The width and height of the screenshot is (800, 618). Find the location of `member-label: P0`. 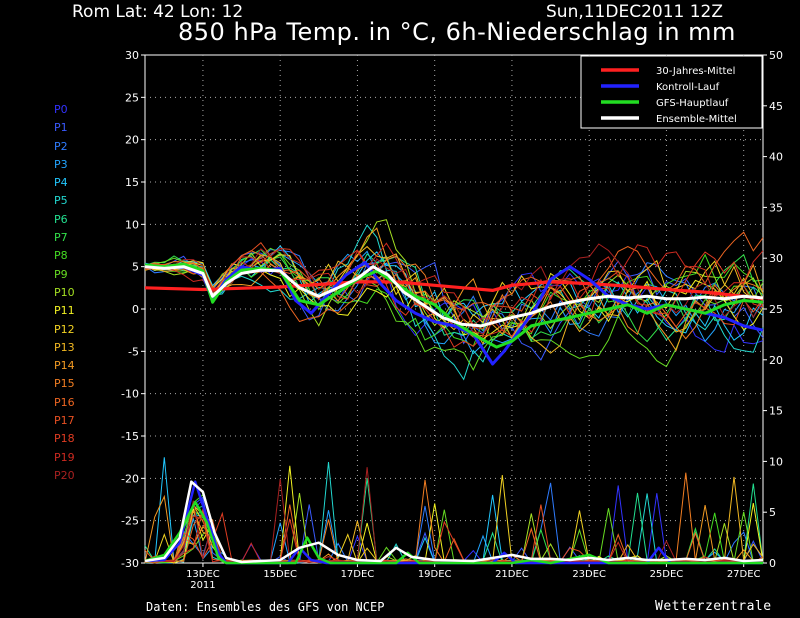

member-label: P0 is located at coordinates (61, 109).